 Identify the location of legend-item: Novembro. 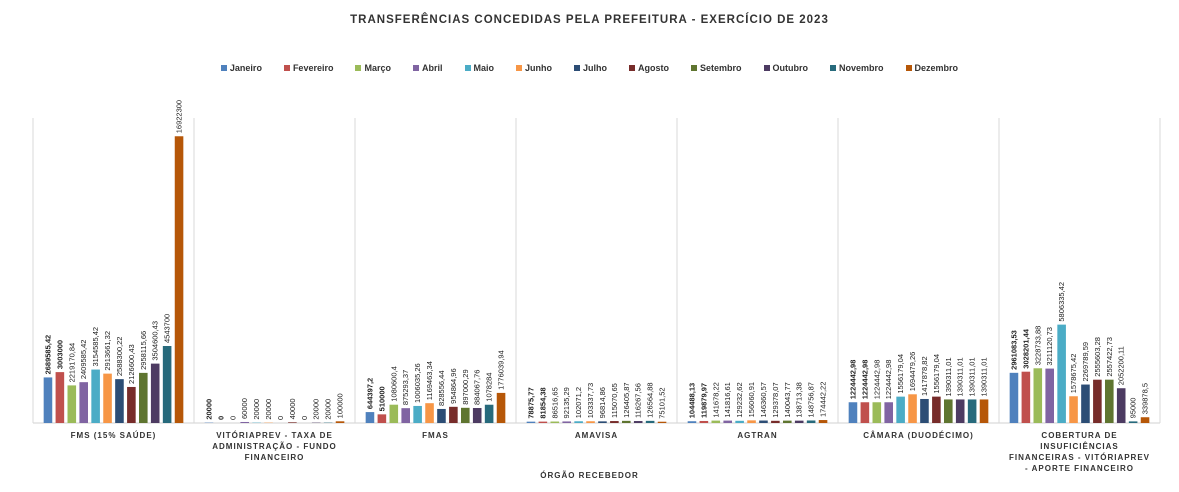
(857, 68).